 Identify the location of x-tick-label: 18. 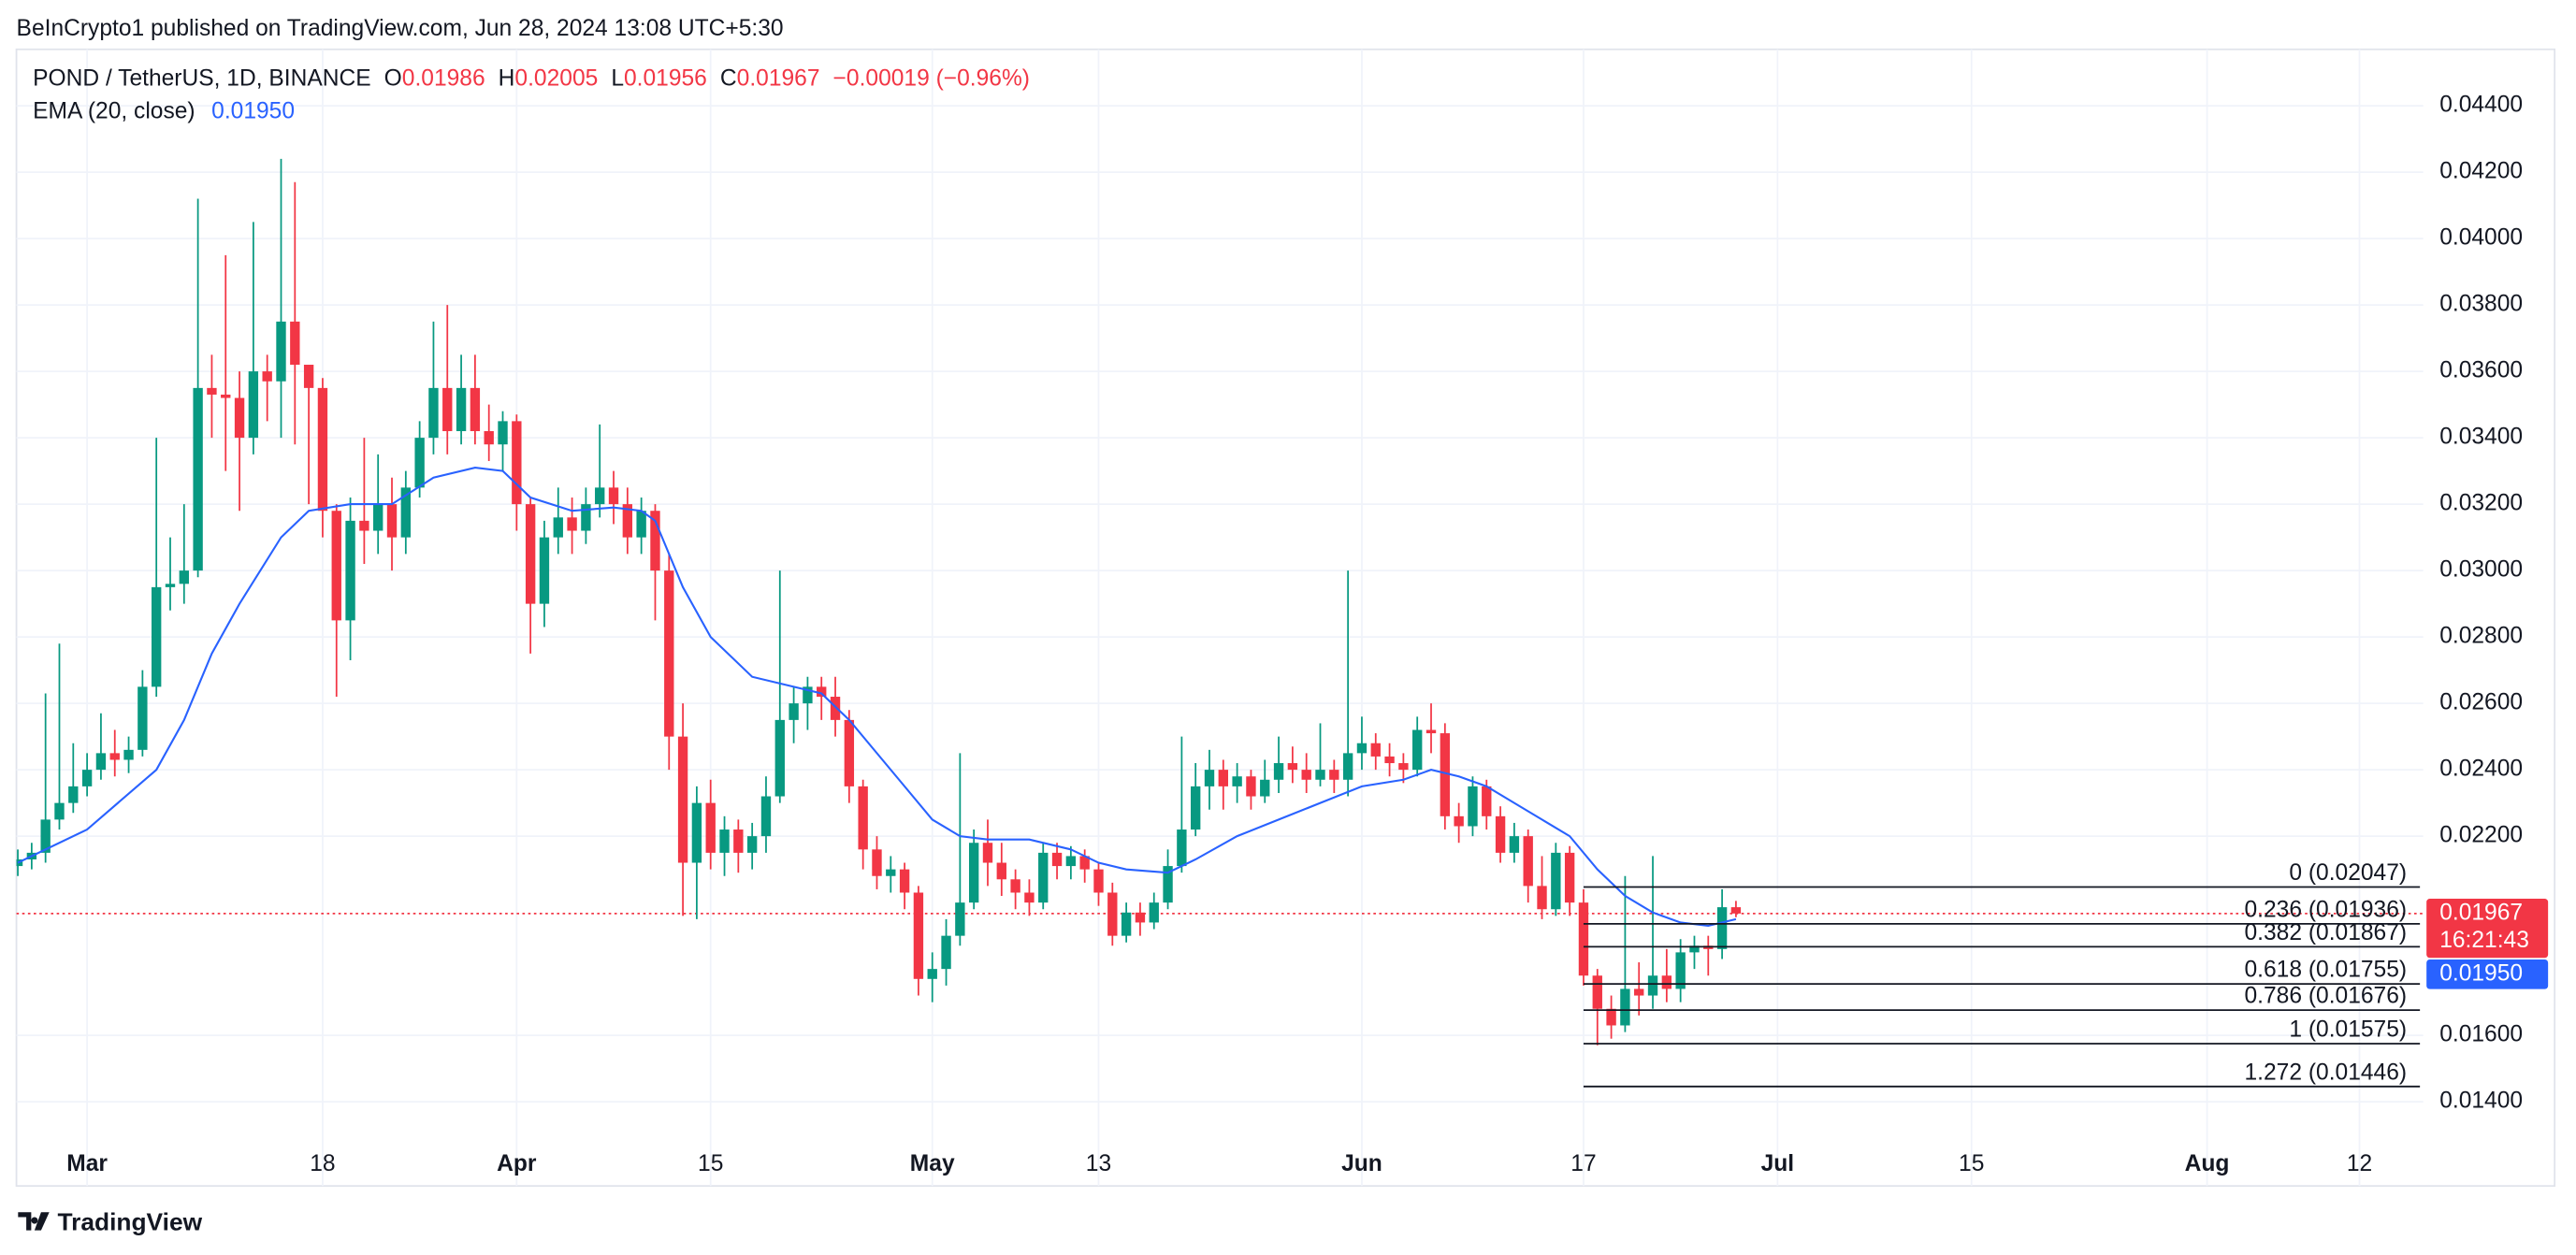
(322, 1163).